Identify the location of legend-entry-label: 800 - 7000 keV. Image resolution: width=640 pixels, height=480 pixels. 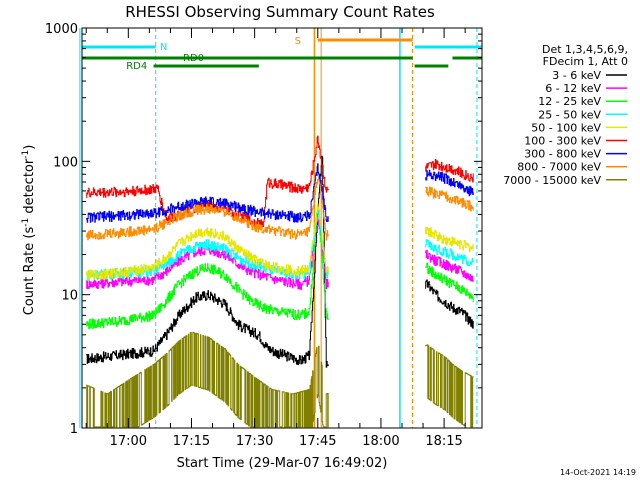
(559, 167).